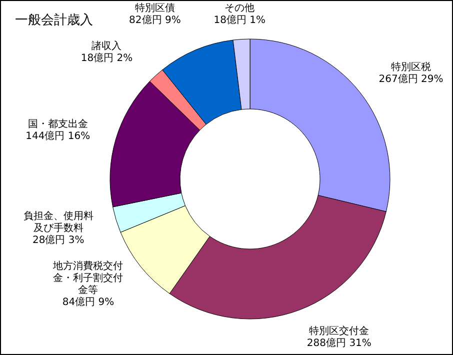 This screenshot has width=453, height=355. Describe the element at coordinates (155, 21) in the screenshot. I see `data-label: 82億円 9%` at that location.